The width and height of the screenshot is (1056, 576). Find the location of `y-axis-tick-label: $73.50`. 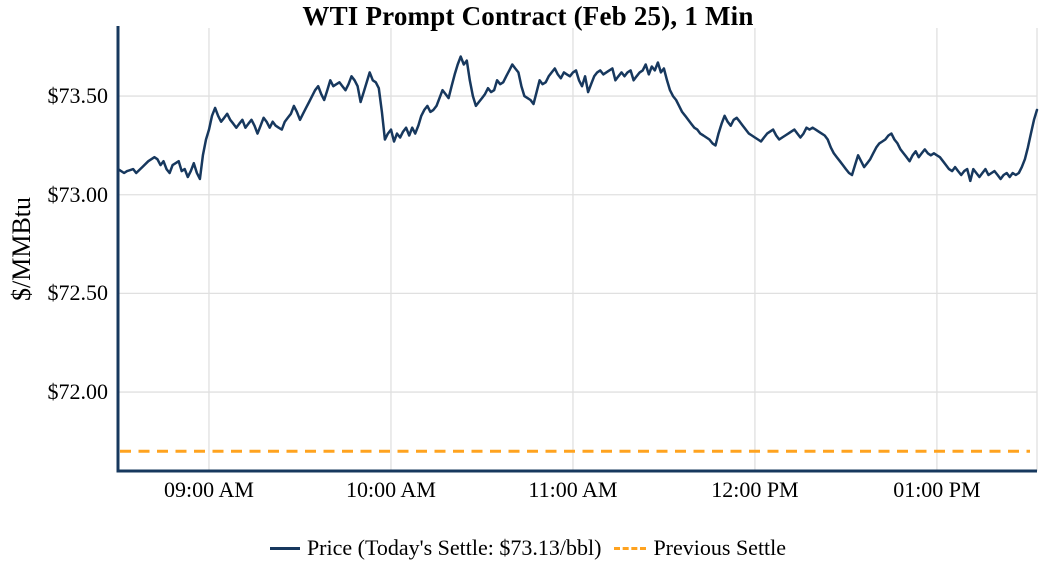

y-axis-tick-label: $73.50 is located at coordinates (78, 96).